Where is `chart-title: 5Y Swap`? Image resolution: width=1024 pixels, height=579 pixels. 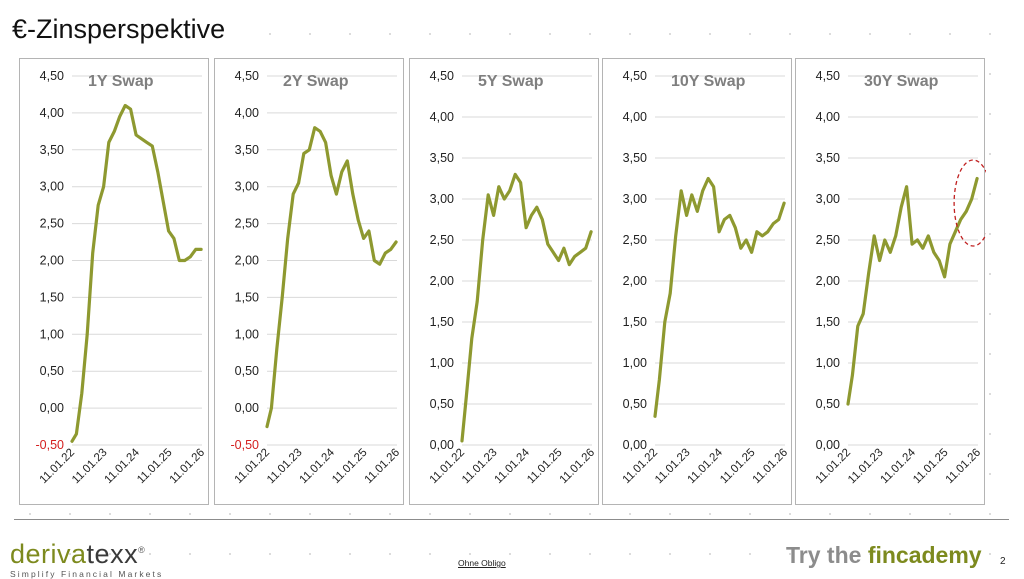
chart-title: 5Y Swap is located at coordinates (511, 81).